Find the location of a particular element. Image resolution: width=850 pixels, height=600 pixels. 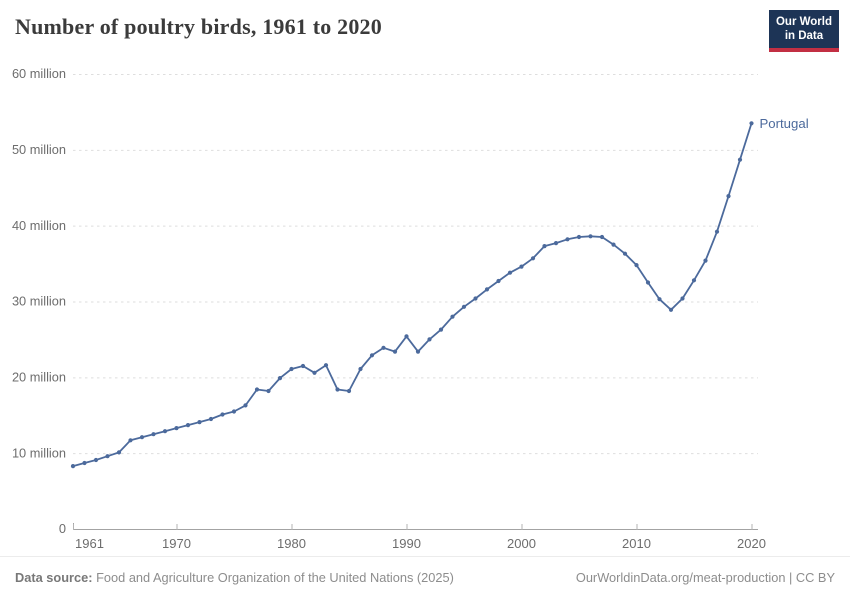

data-source-label: Data source: is located at coordinates (54, 577).